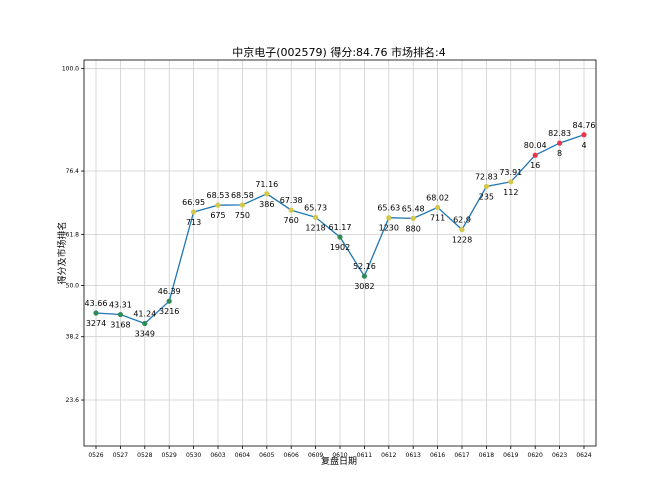 This screenshot has height=500, width=667. I want to click on rank-label: 750, so click(242, 215).